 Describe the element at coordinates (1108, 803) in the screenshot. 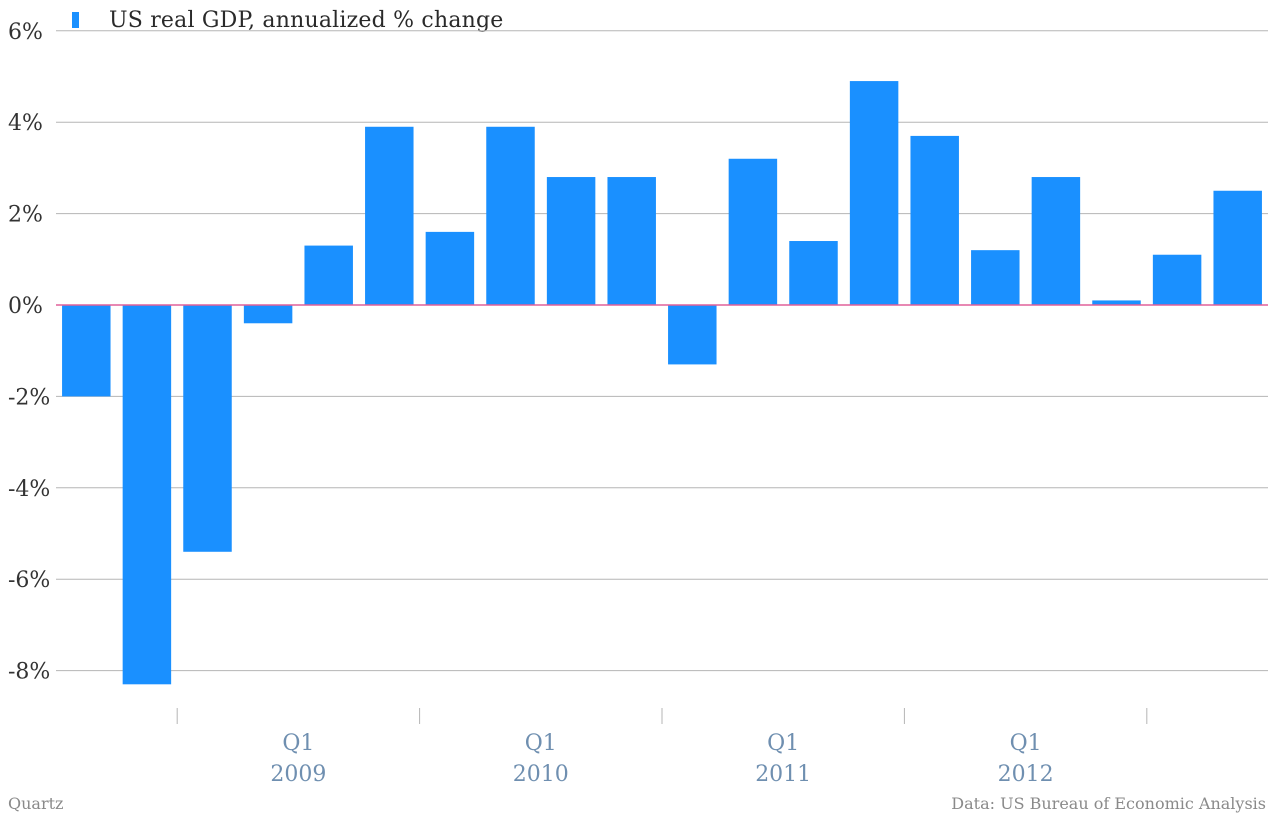

I see `data-source: Data: US Bureau of Economic Analysis` at that location.